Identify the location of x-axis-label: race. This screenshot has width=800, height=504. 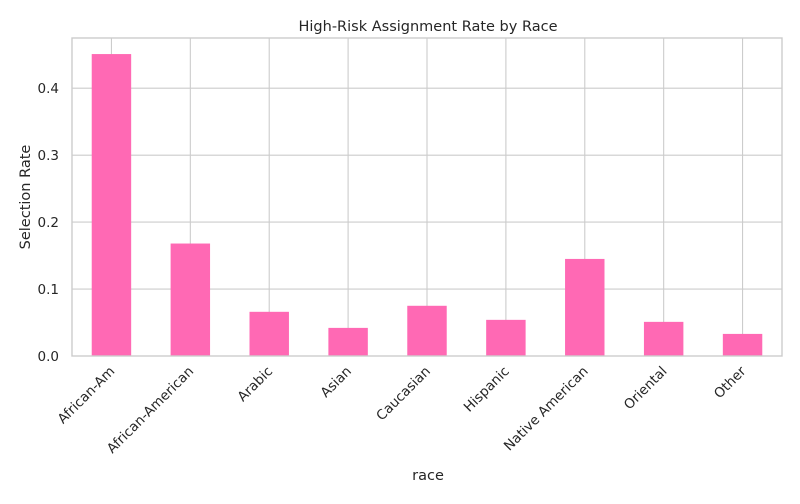
(428, 476).